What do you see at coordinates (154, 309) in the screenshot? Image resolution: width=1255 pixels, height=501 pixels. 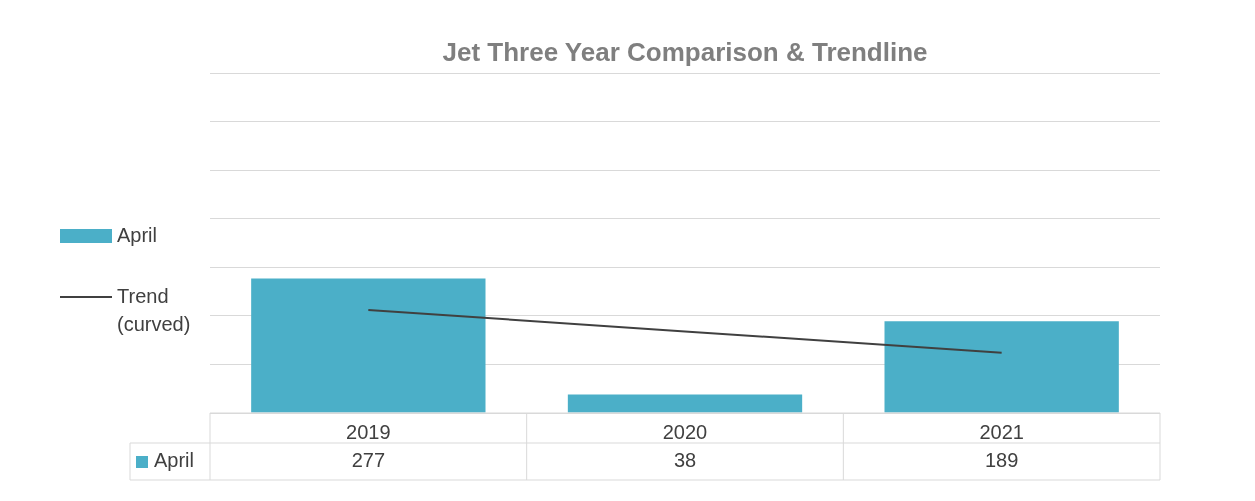 I see `legend-label: Trend (curved)` at bounding box center [154, 309].